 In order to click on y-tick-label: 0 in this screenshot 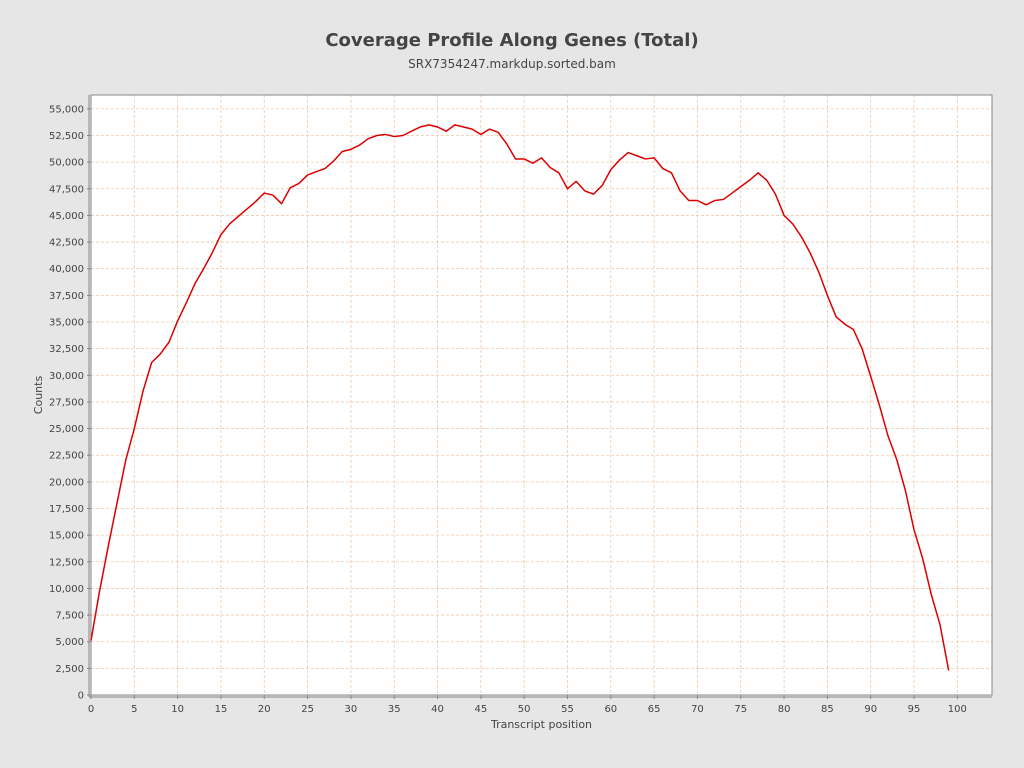, I will do `click(81, 696)`.